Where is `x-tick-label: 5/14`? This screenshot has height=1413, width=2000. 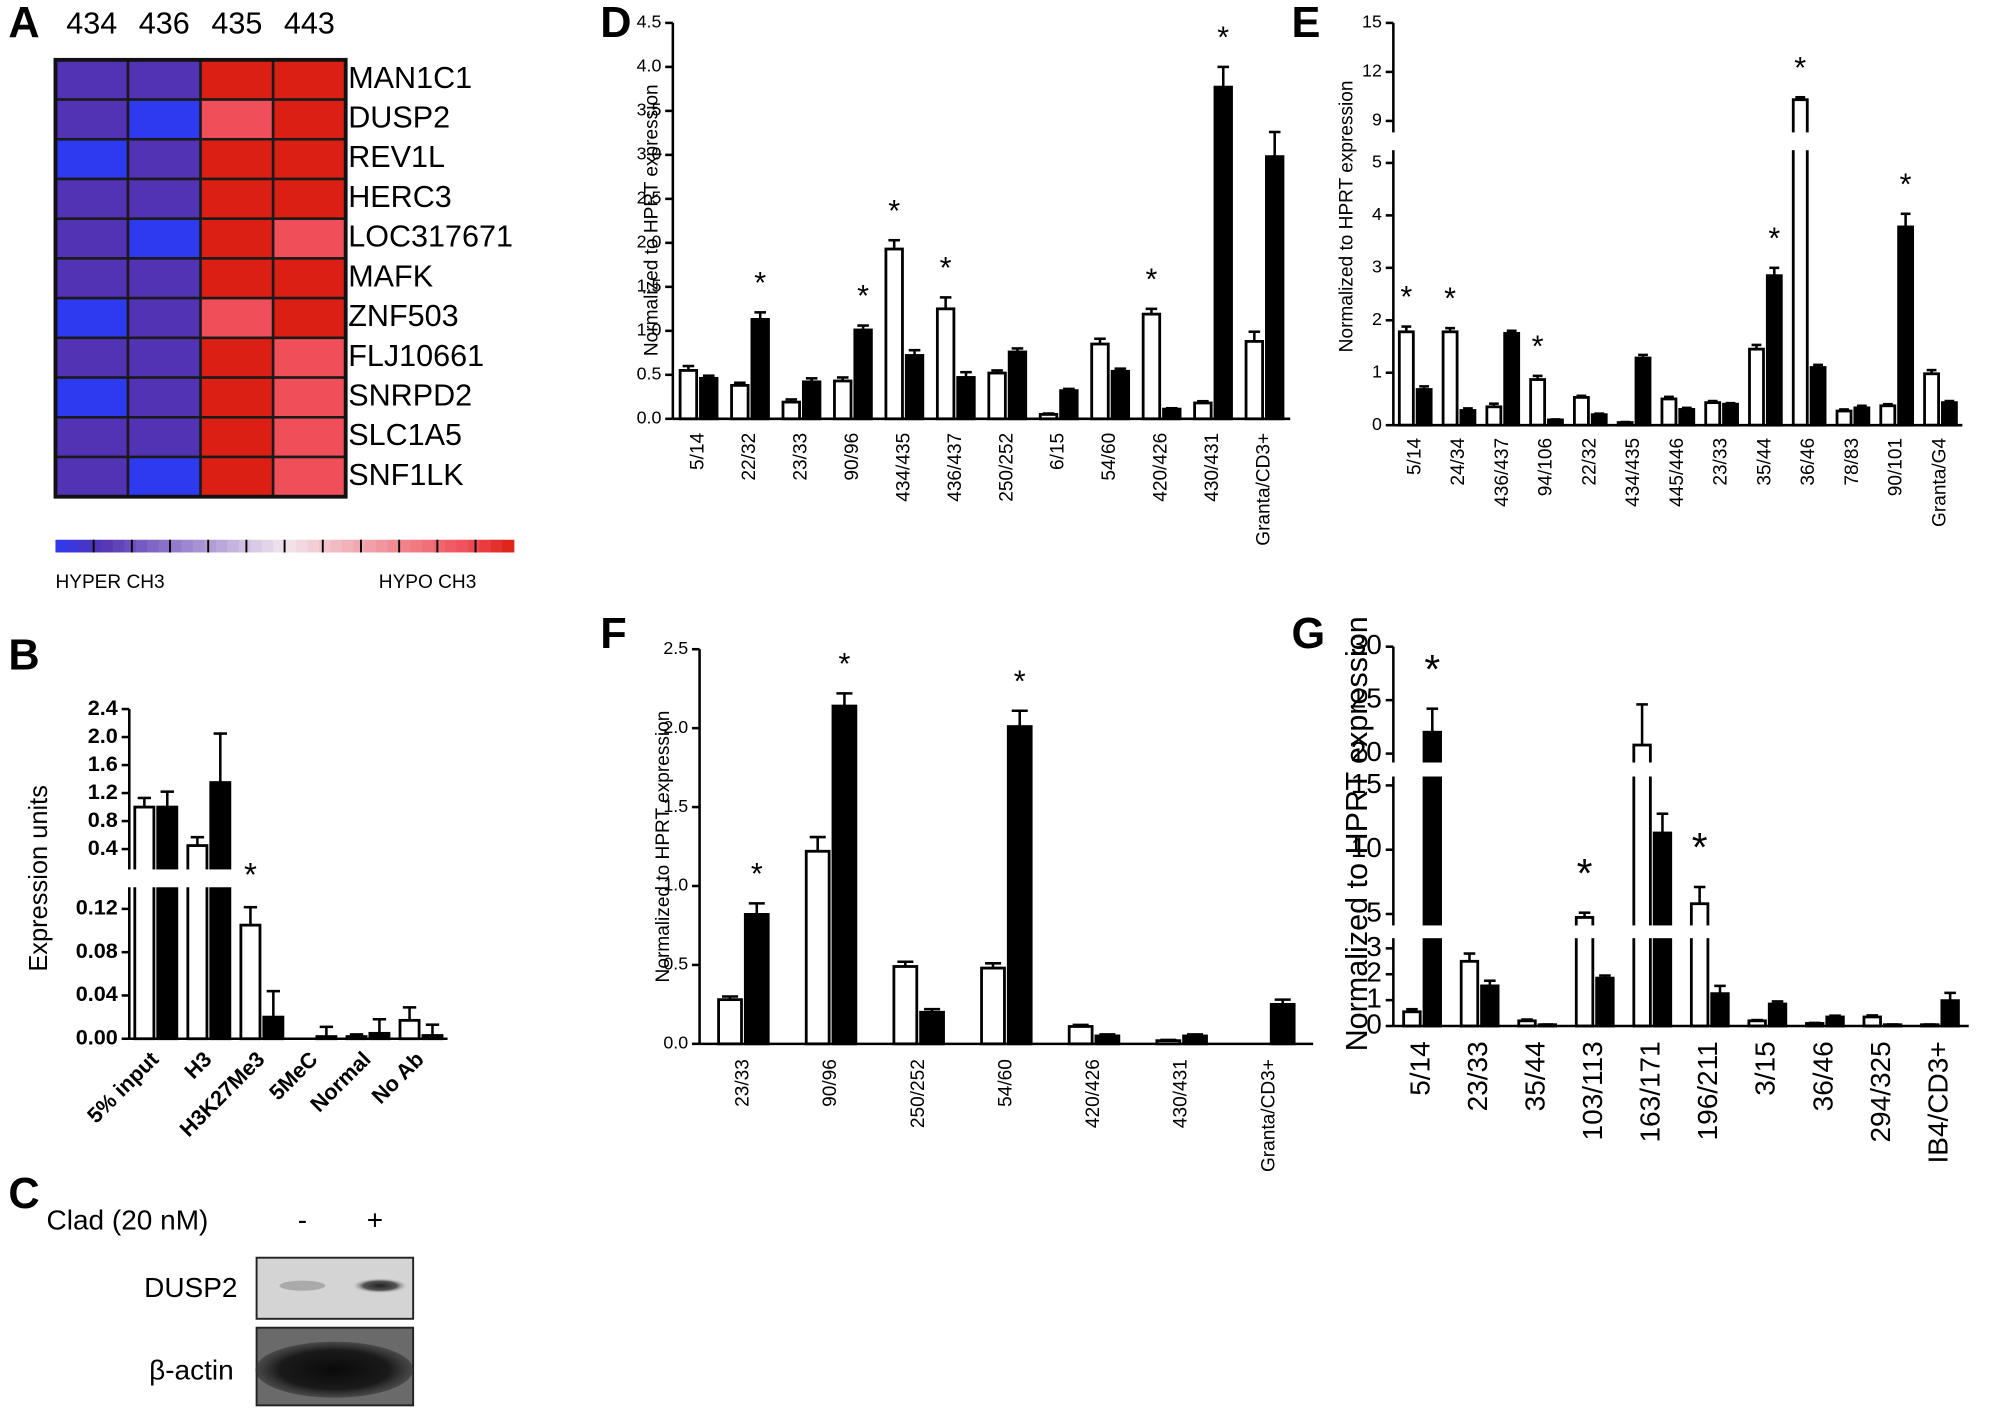
x-tick-label: 5/14 is located at coordinates (1414, 457).